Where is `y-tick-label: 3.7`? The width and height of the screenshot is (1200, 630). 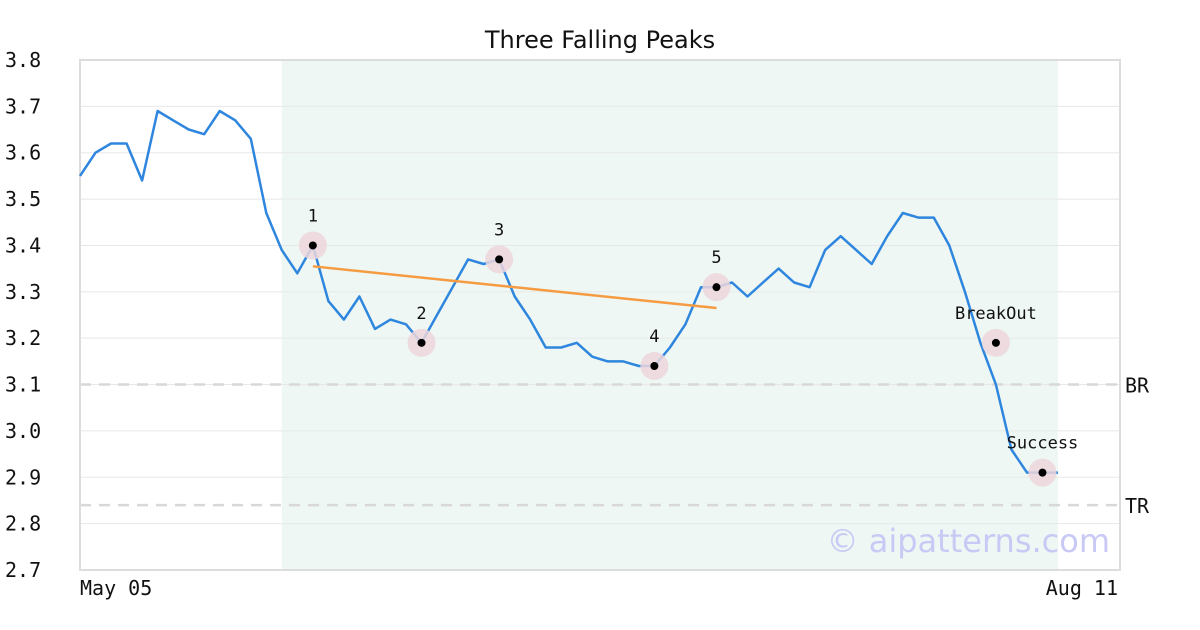 y-tick-label: 3.7 is located at coordinates (23, 106).